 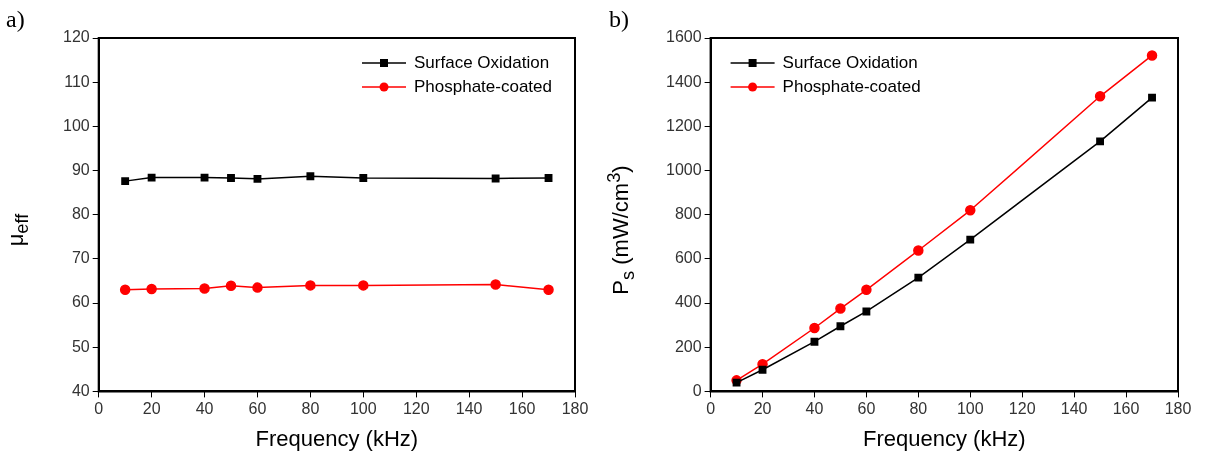 What do you see at coordinates (15, 19) in the screenshot?
I see `text: a)` at bounding box center [15, 19].